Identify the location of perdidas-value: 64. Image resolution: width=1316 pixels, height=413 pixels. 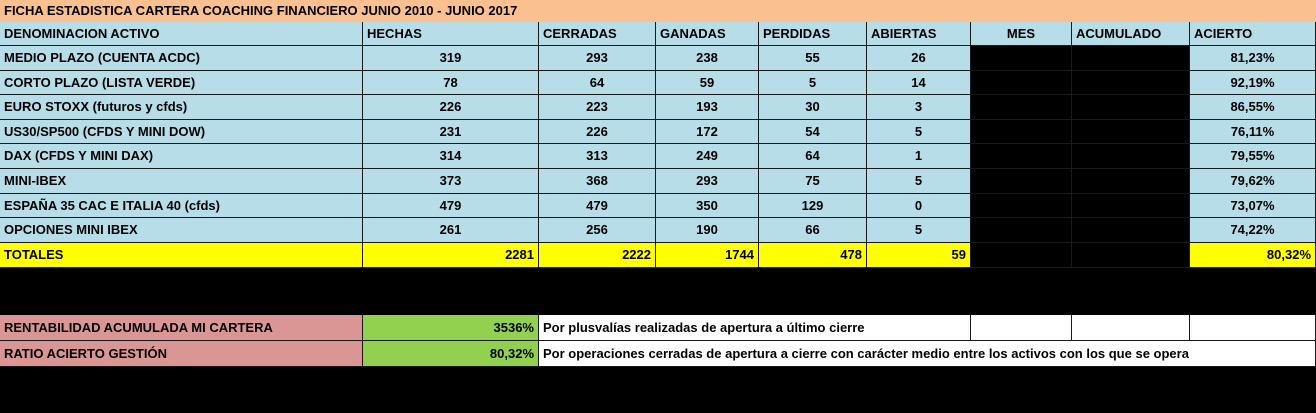
(813, 156).